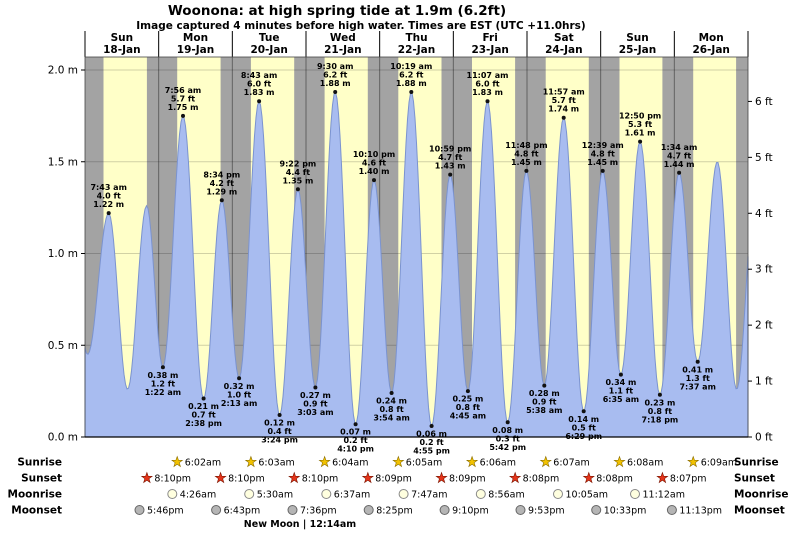 The height and width of the screenshot is (537, 793). What do you see at coordinates (203, 406) in the screenshot?
I see `svg-text: 0.21 m` at bounding box center [203, 406].